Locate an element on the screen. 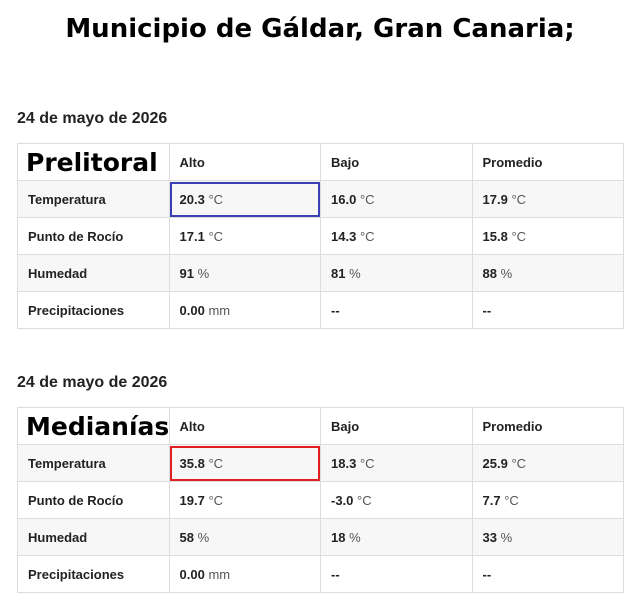 Image resolution: width=640 pixels, height=609 pixels. column-header: Promedio is located at coordinates (547, 162).